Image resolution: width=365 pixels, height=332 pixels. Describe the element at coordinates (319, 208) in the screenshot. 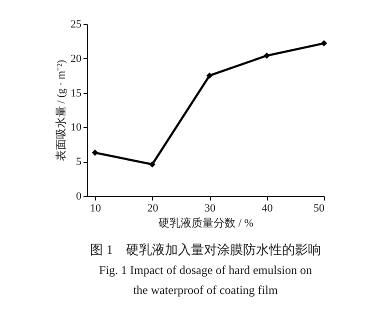

I see `x-tick-label: 50` at that location.